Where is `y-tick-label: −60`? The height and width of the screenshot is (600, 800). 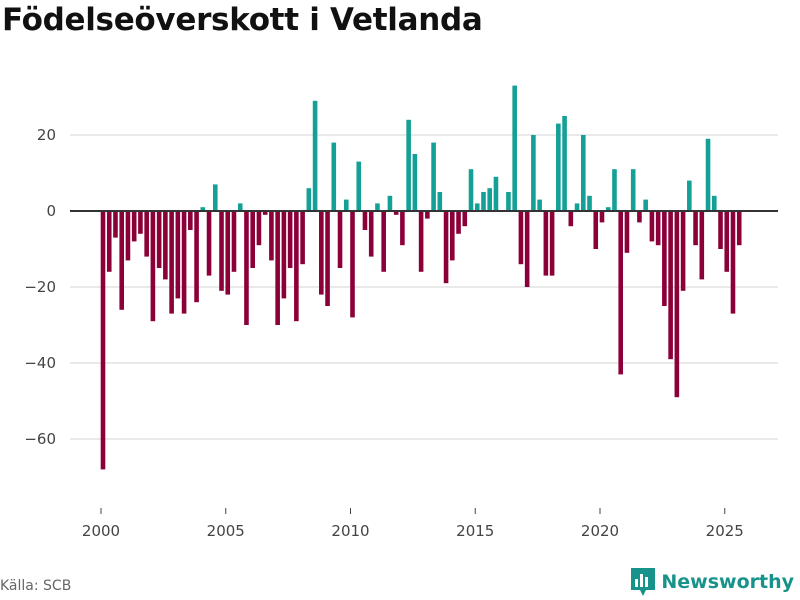
y-tick-label: −60 is located at coordinates (40, 439).